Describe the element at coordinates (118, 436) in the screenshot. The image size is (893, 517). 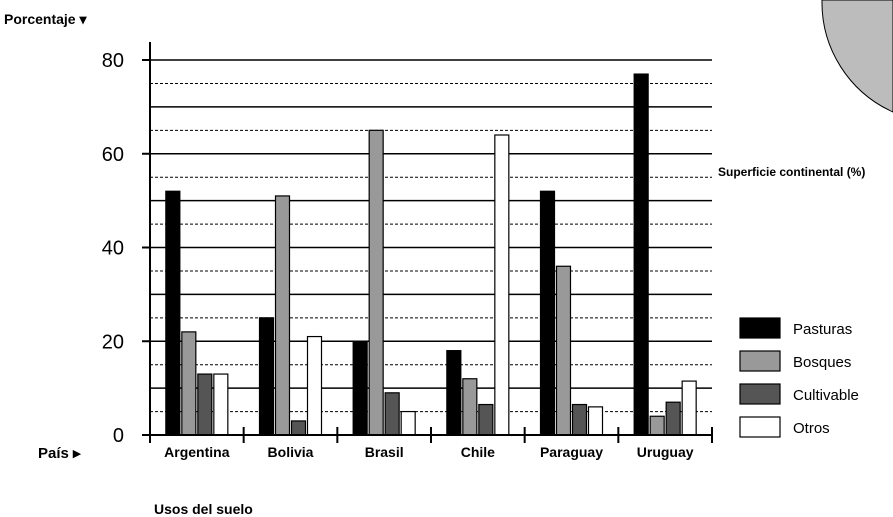
I see `y-tick-label: 0` at that location.